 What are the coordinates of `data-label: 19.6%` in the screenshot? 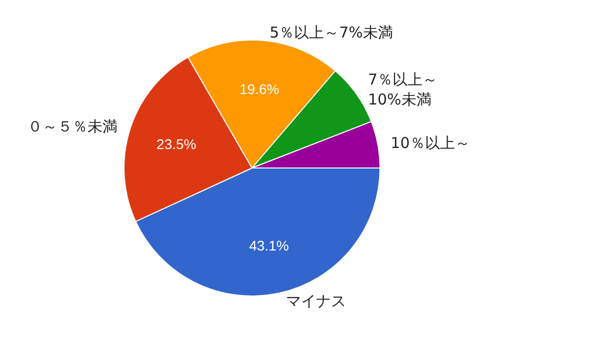 It's located at (260, 88).